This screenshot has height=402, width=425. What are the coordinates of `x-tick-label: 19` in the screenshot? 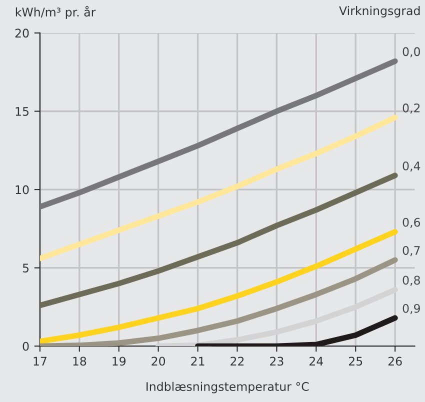 It's located at (119, 361).